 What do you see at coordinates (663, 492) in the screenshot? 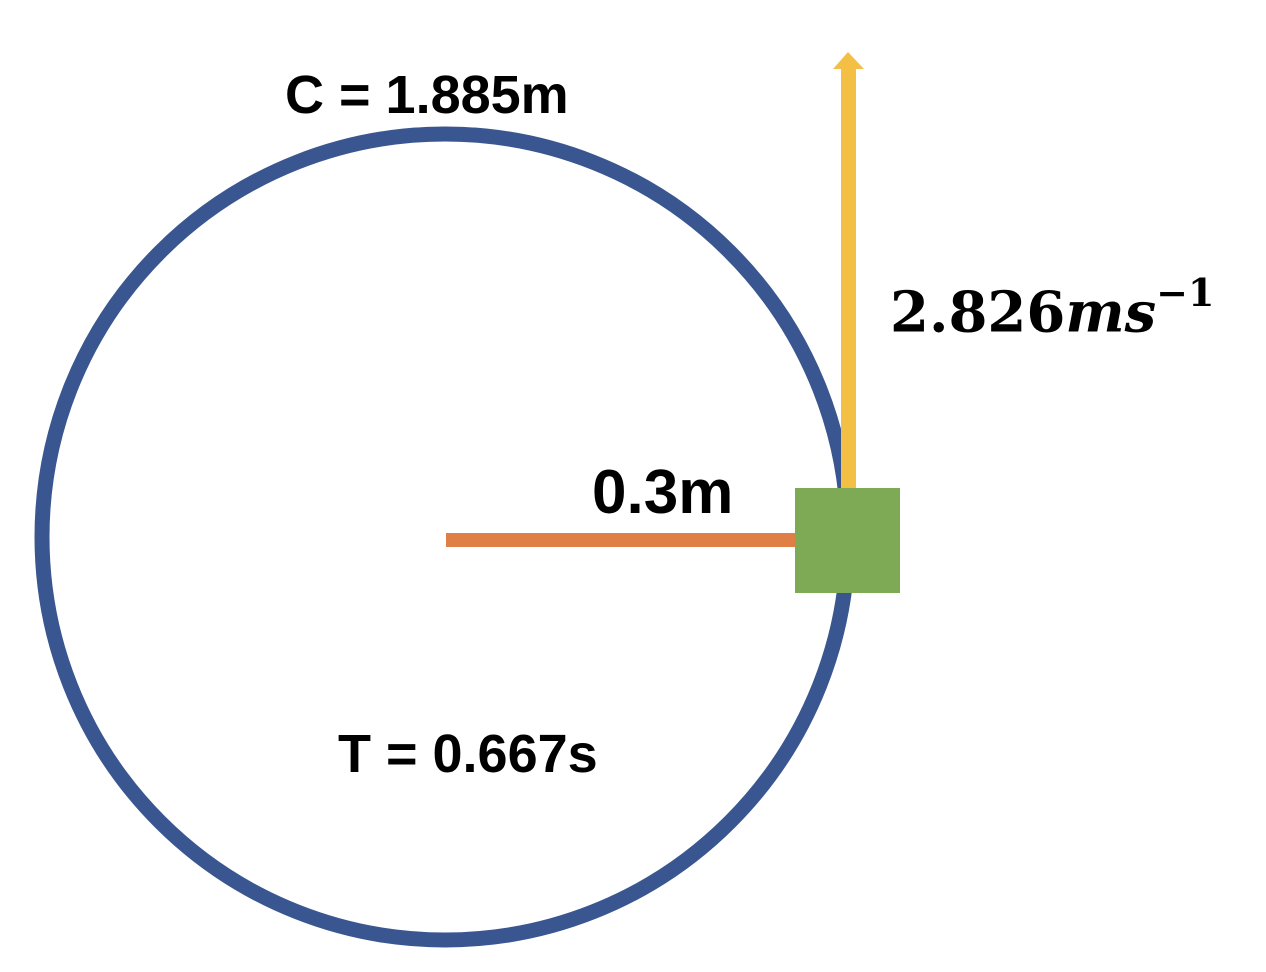
I see `radius-label: 0.3m` at bounding box center [663, 492].